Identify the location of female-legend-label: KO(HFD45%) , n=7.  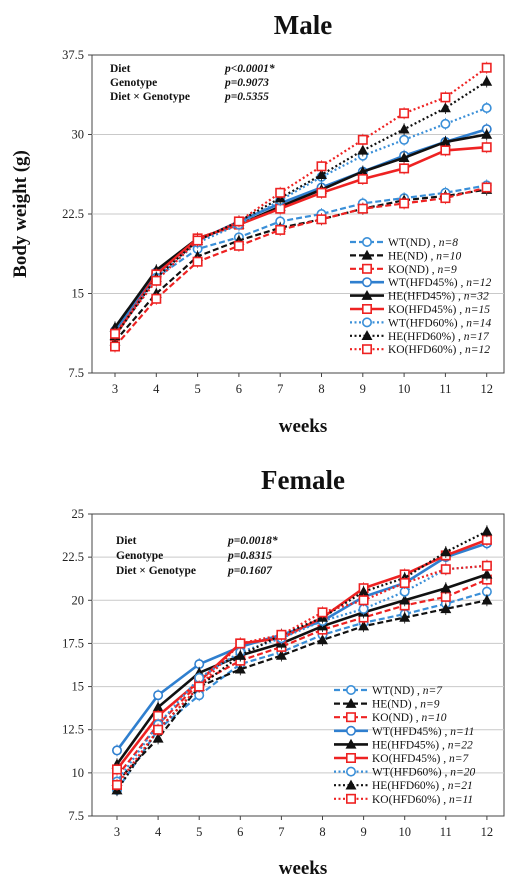
(420, 759).